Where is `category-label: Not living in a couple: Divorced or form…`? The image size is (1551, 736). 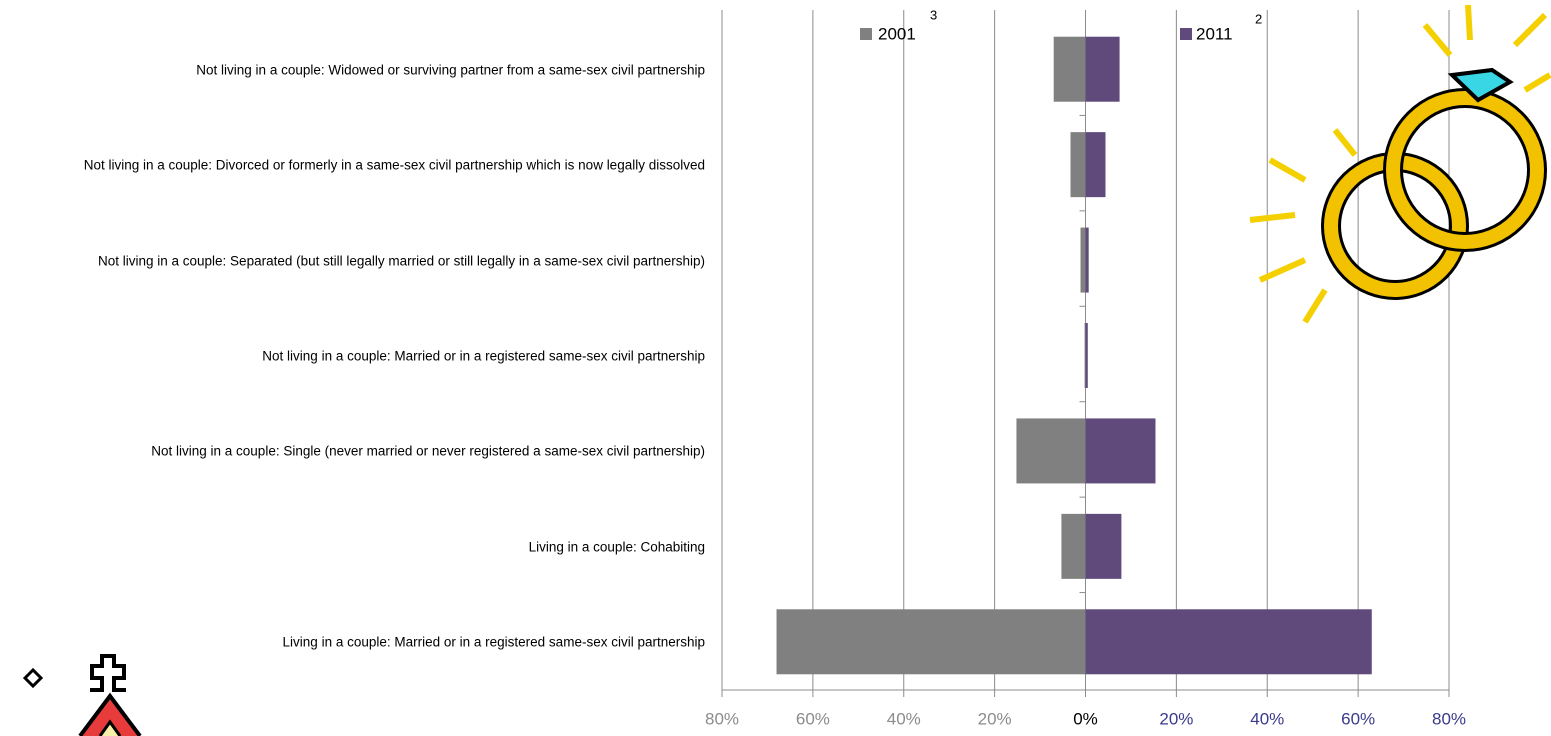 category-label: Not living in a couple: Divorced or form… is located at coordinates (352, 165).